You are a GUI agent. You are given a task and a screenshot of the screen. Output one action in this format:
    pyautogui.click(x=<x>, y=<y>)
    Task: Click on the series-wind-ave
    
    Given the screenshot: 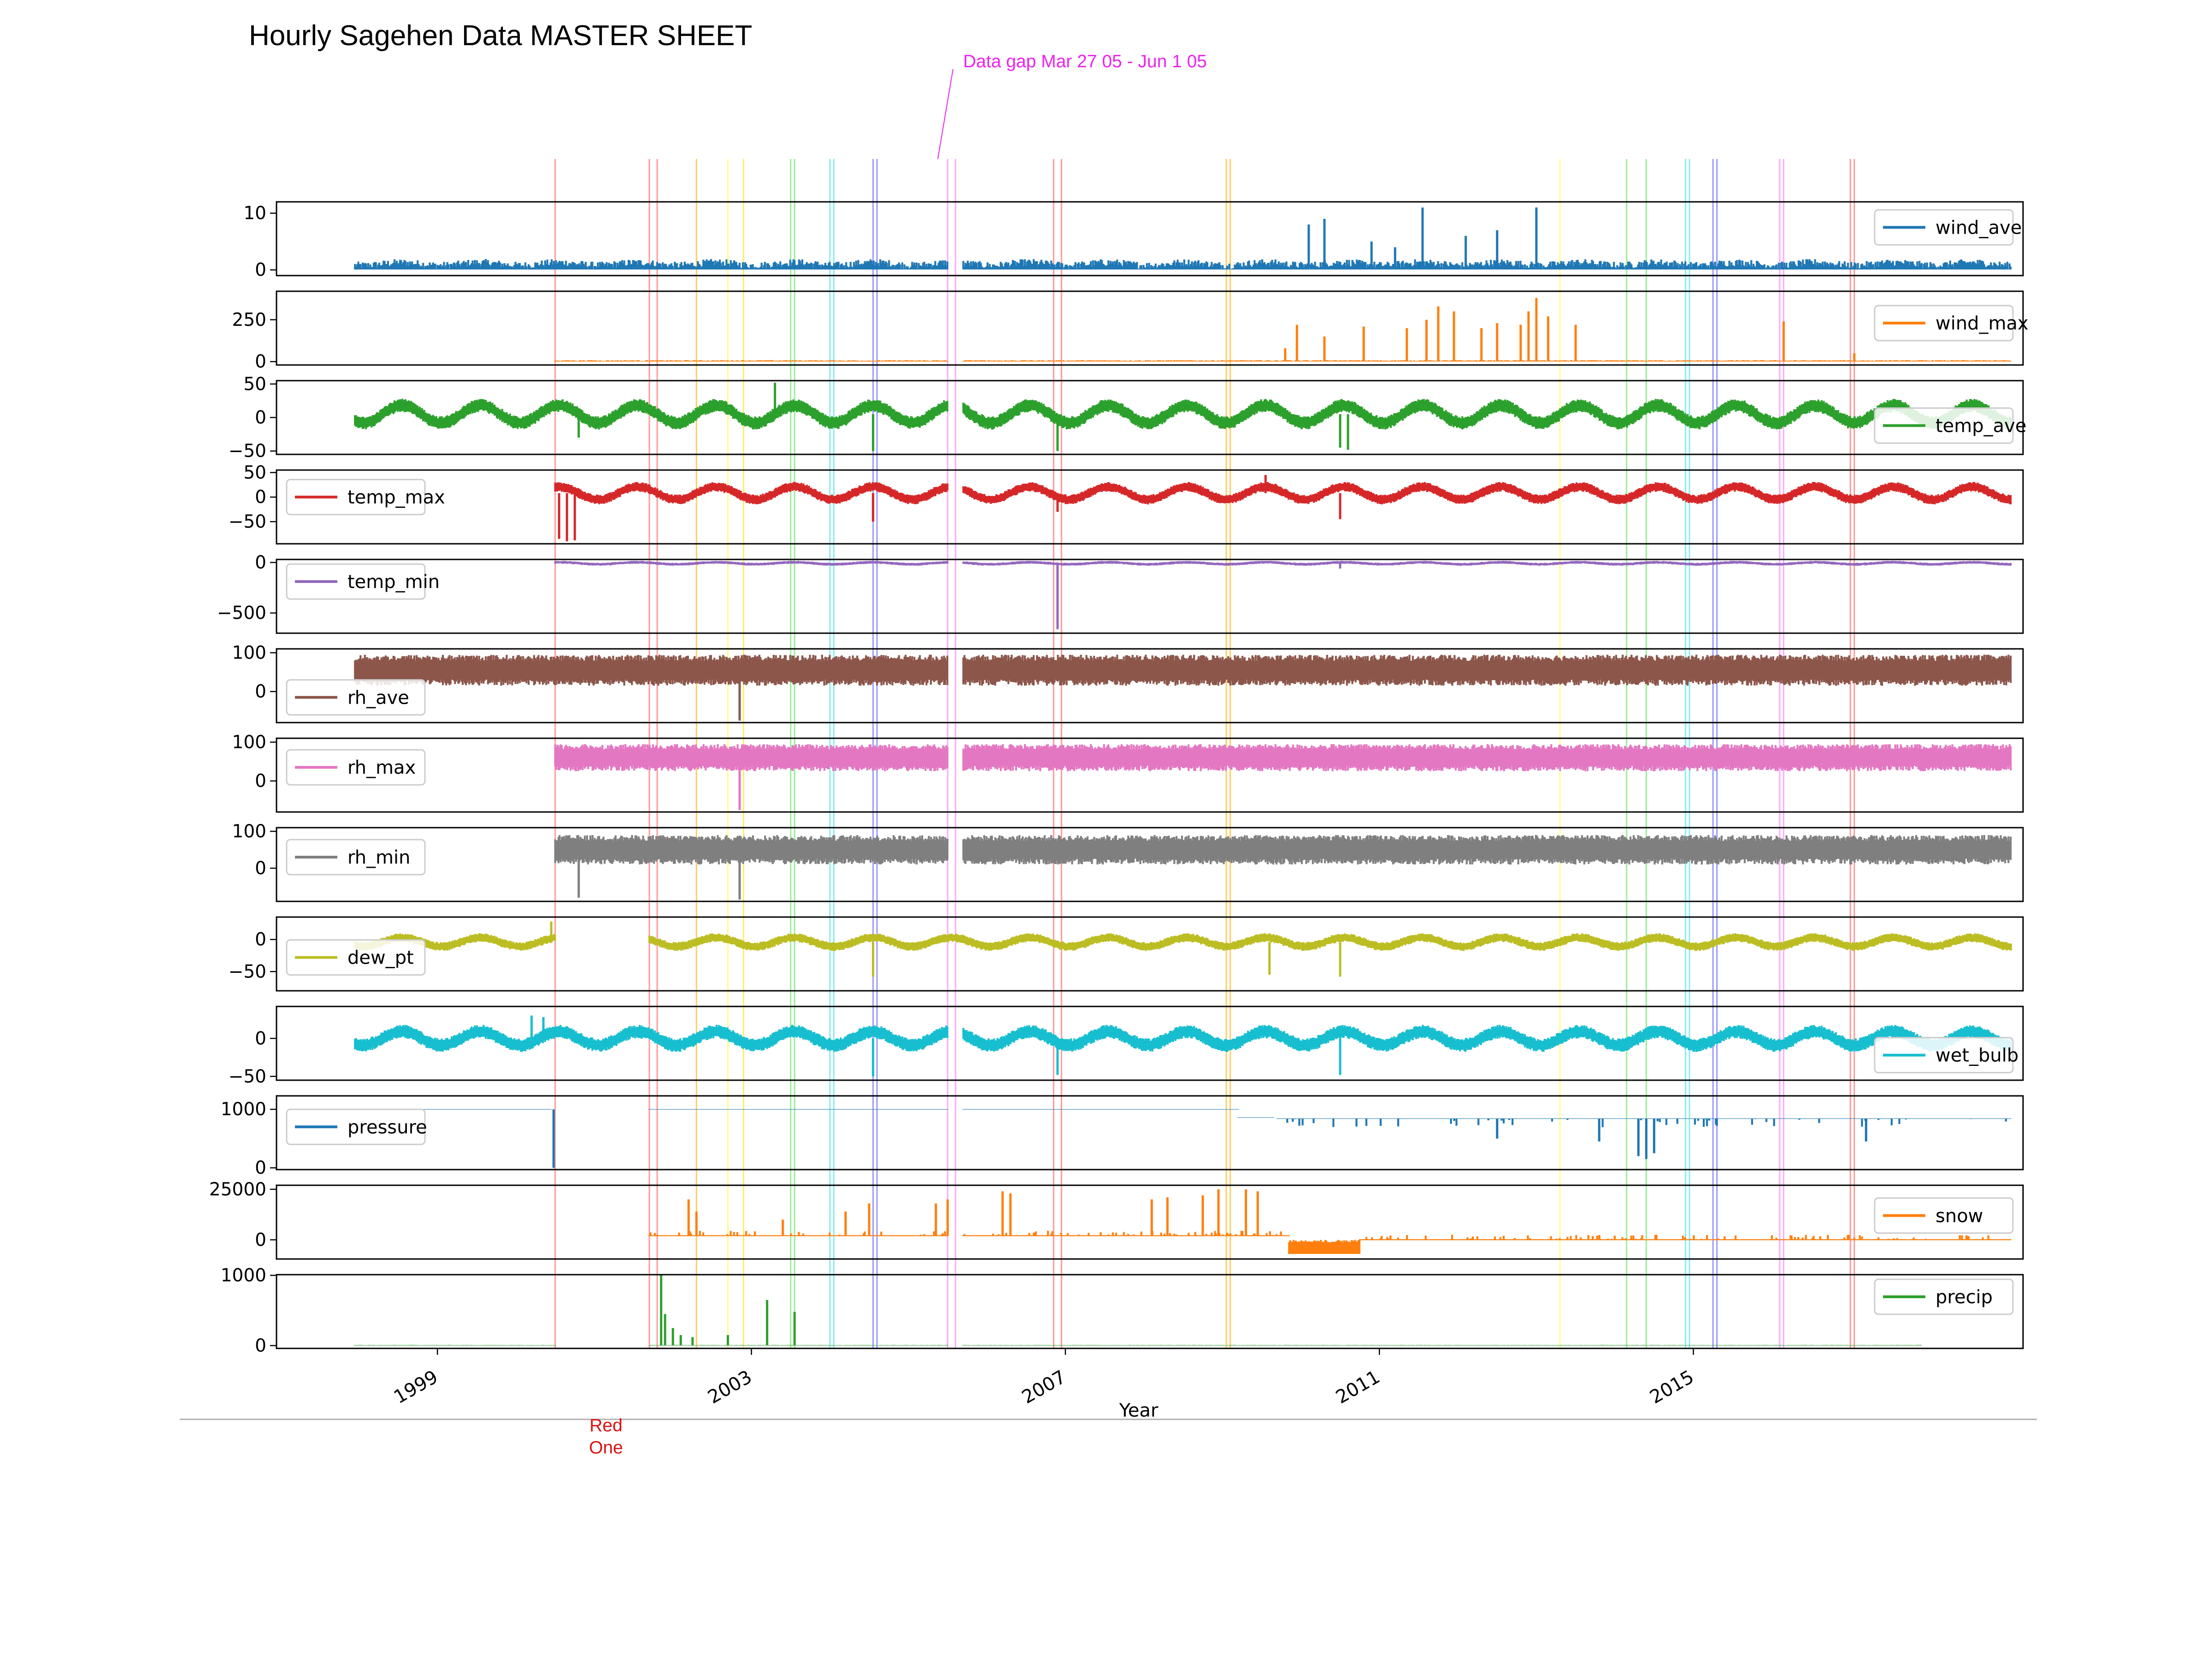 What is the action you would take?
    pyautogui.click(x=1183, y=264)
    